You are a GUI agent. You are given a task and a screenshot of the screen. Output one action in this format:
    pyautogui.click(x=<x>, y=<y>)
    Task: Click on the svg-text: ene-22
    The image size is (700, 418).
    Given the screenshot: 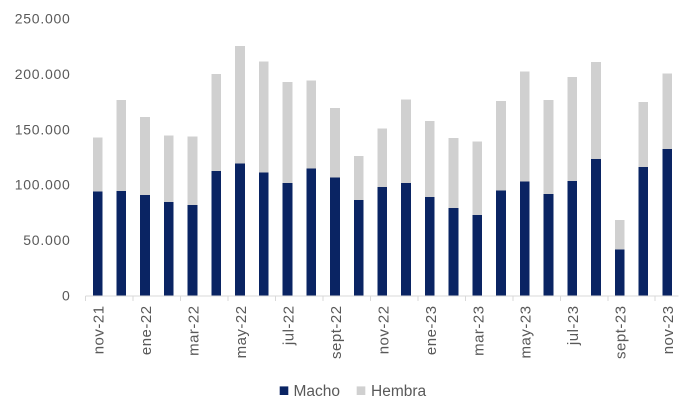 What is the action you would take?
    pyautogui.click(x=146, y=330)
    